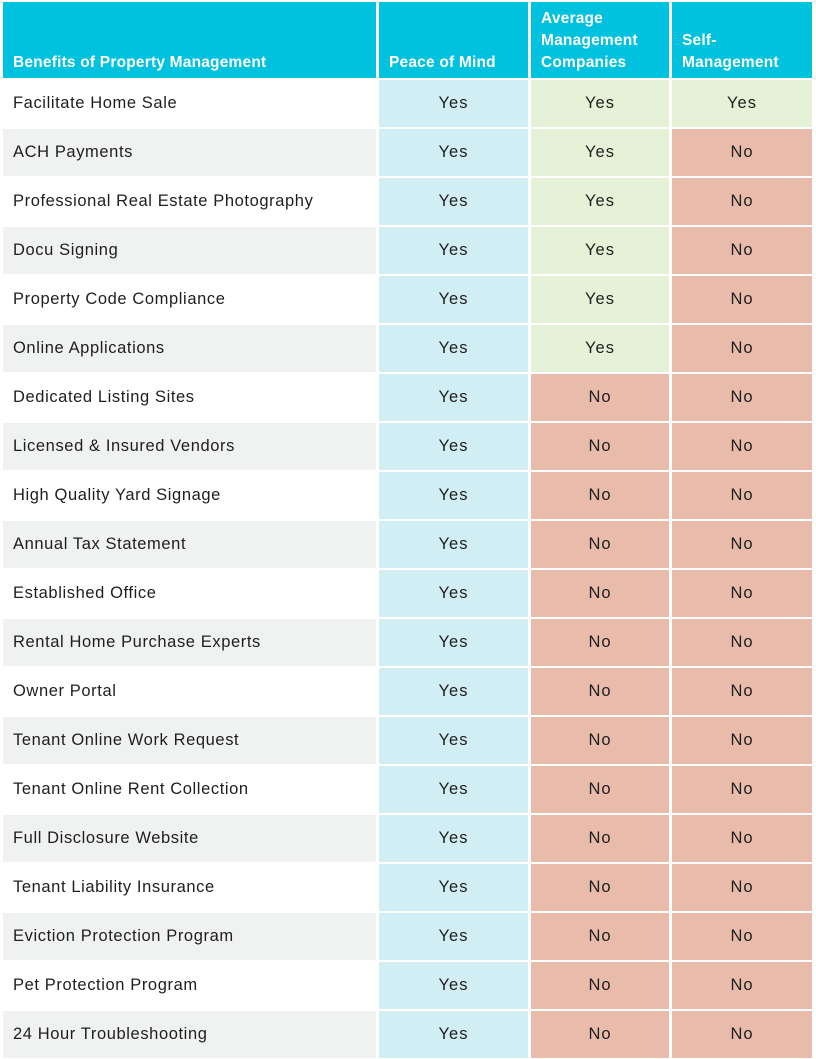 The width and height of the screenshot is (816, 1059). Describe the element at coordinates (189, 397) in the screenshot. I see `benefit-cell: Dedicated Listing Sites` at that location.